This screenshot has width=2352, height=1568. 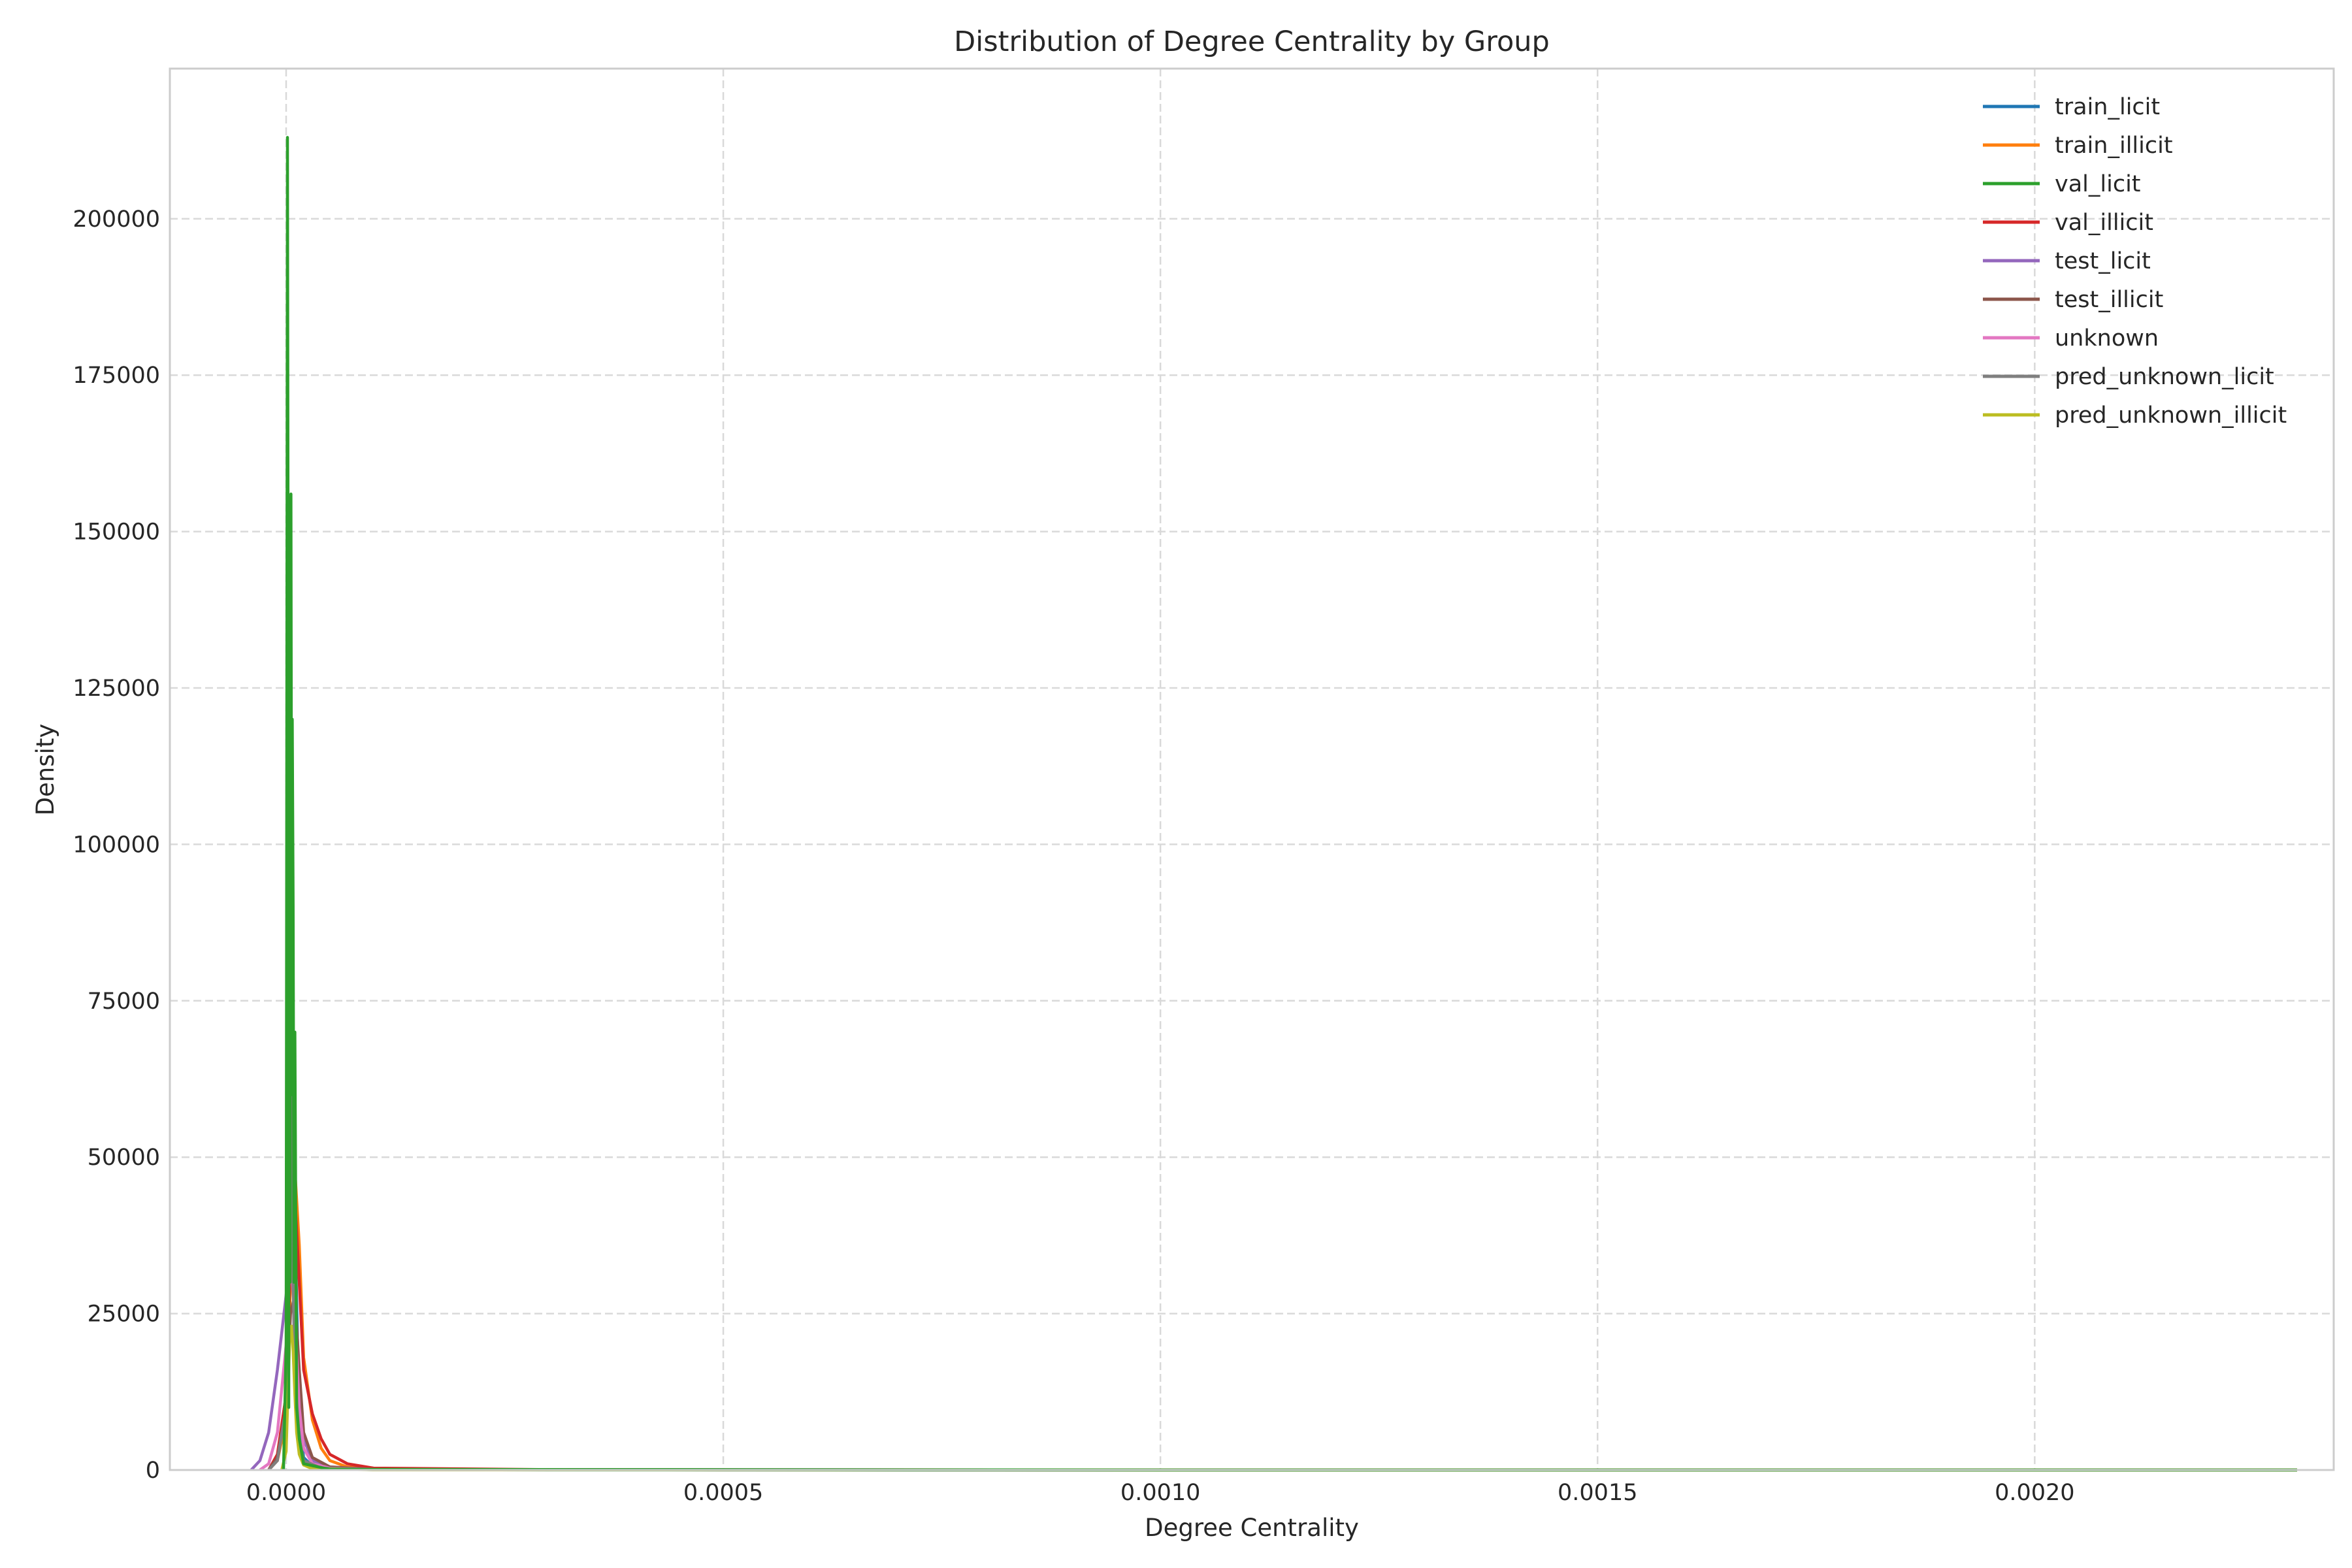 What do you see at coordinates (1597, 1493) in the screenshot?
I see `x-tick-label: 0.0015` at bounding box center [1597, 1493].